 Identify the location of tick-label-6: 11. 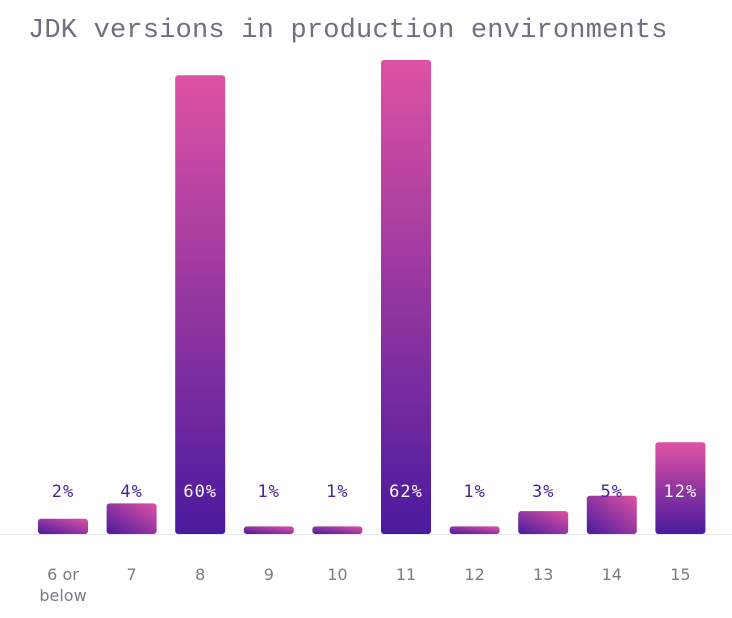
(406, 574).